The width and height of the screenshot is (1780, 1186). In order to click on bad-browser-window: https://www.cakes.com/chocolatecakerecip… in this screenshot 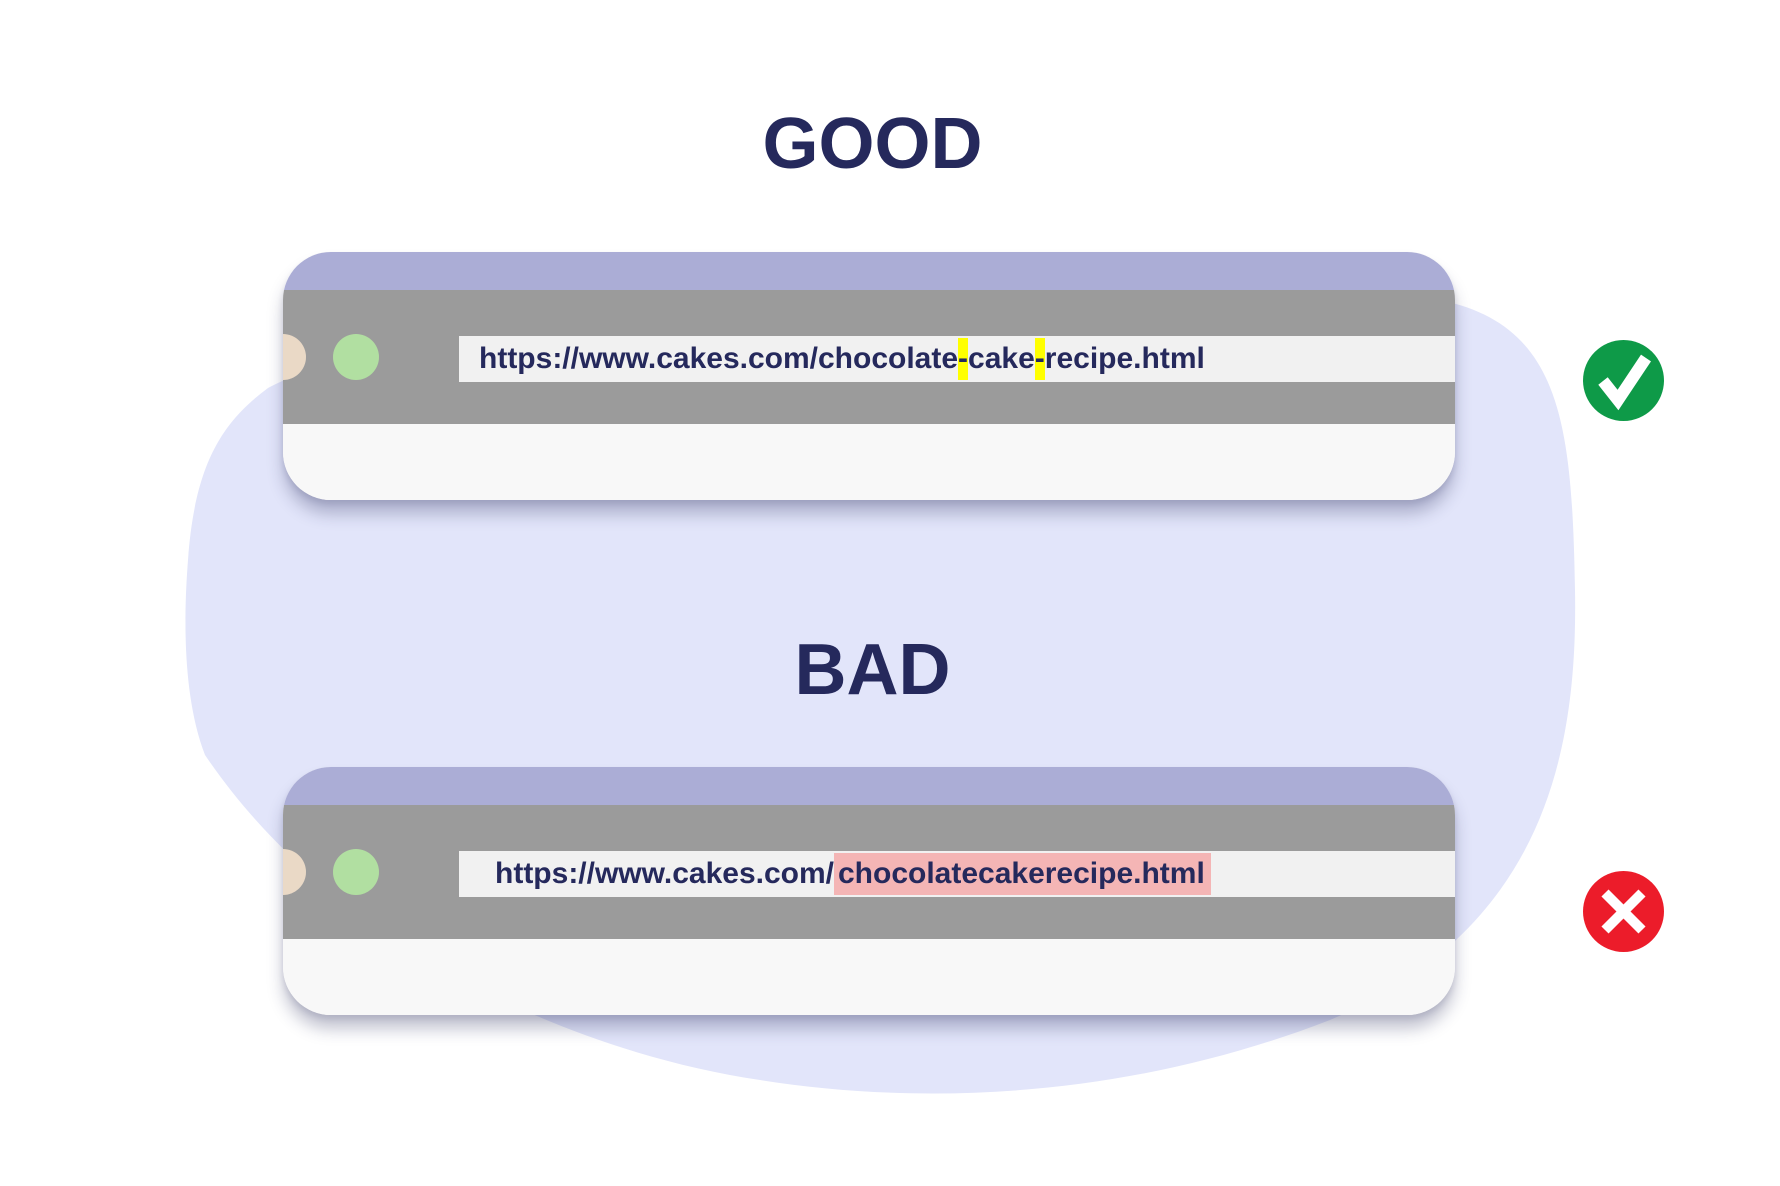, I will do `click(869, 891)`.